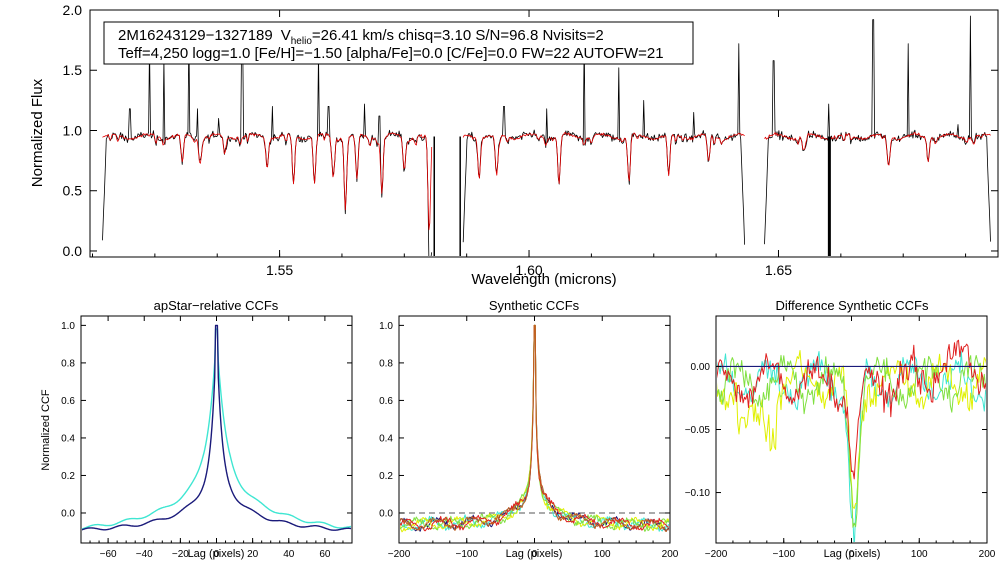 The width and height of the screenshot is (1008, 576). I want to click on difference-ccf-title: Difference Synthetic CCFs, so click(852, 305).